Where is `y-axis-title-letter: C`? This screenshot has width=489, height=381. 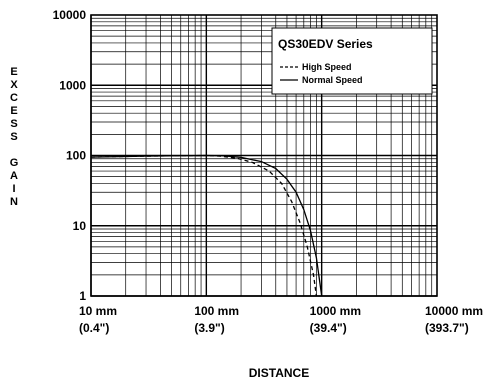 y-axis-title-letter: C is located at coordinates (14, 98).